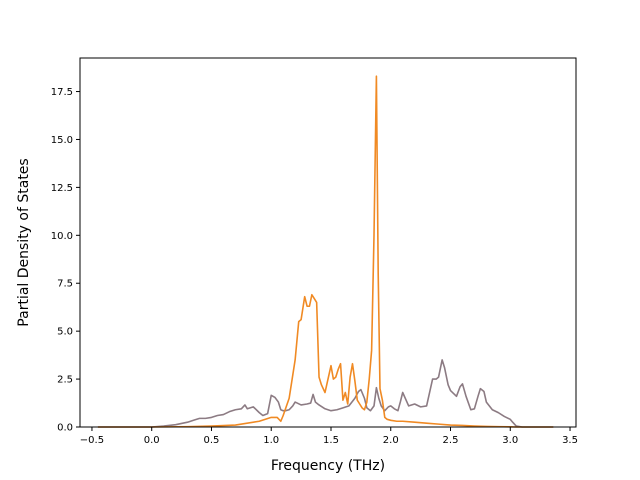  Describe the element at coordinates (570, 440) in the screenshot. I see `x-tick-label: 3.5` at that location.